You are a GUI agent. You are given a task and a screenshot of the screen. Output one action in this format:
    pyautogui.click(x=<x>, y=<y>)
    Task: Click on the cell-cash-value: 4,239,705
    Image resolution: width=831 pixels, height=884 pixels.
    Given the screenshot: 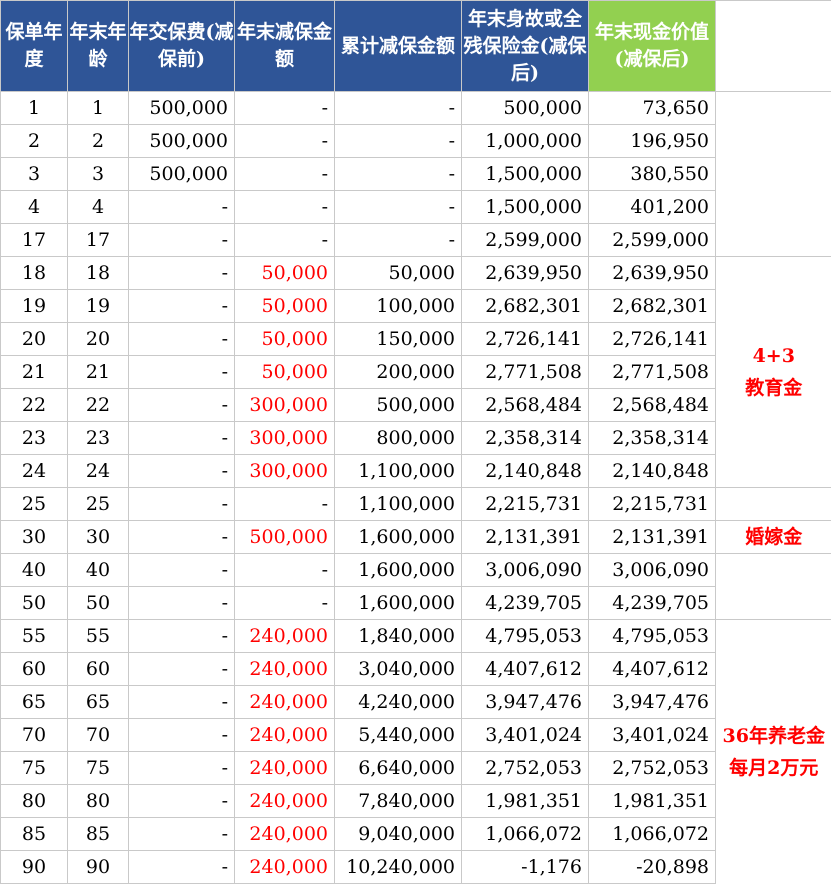 What is the action you would take?
    pyautogui.click(x=652, y=603)
    